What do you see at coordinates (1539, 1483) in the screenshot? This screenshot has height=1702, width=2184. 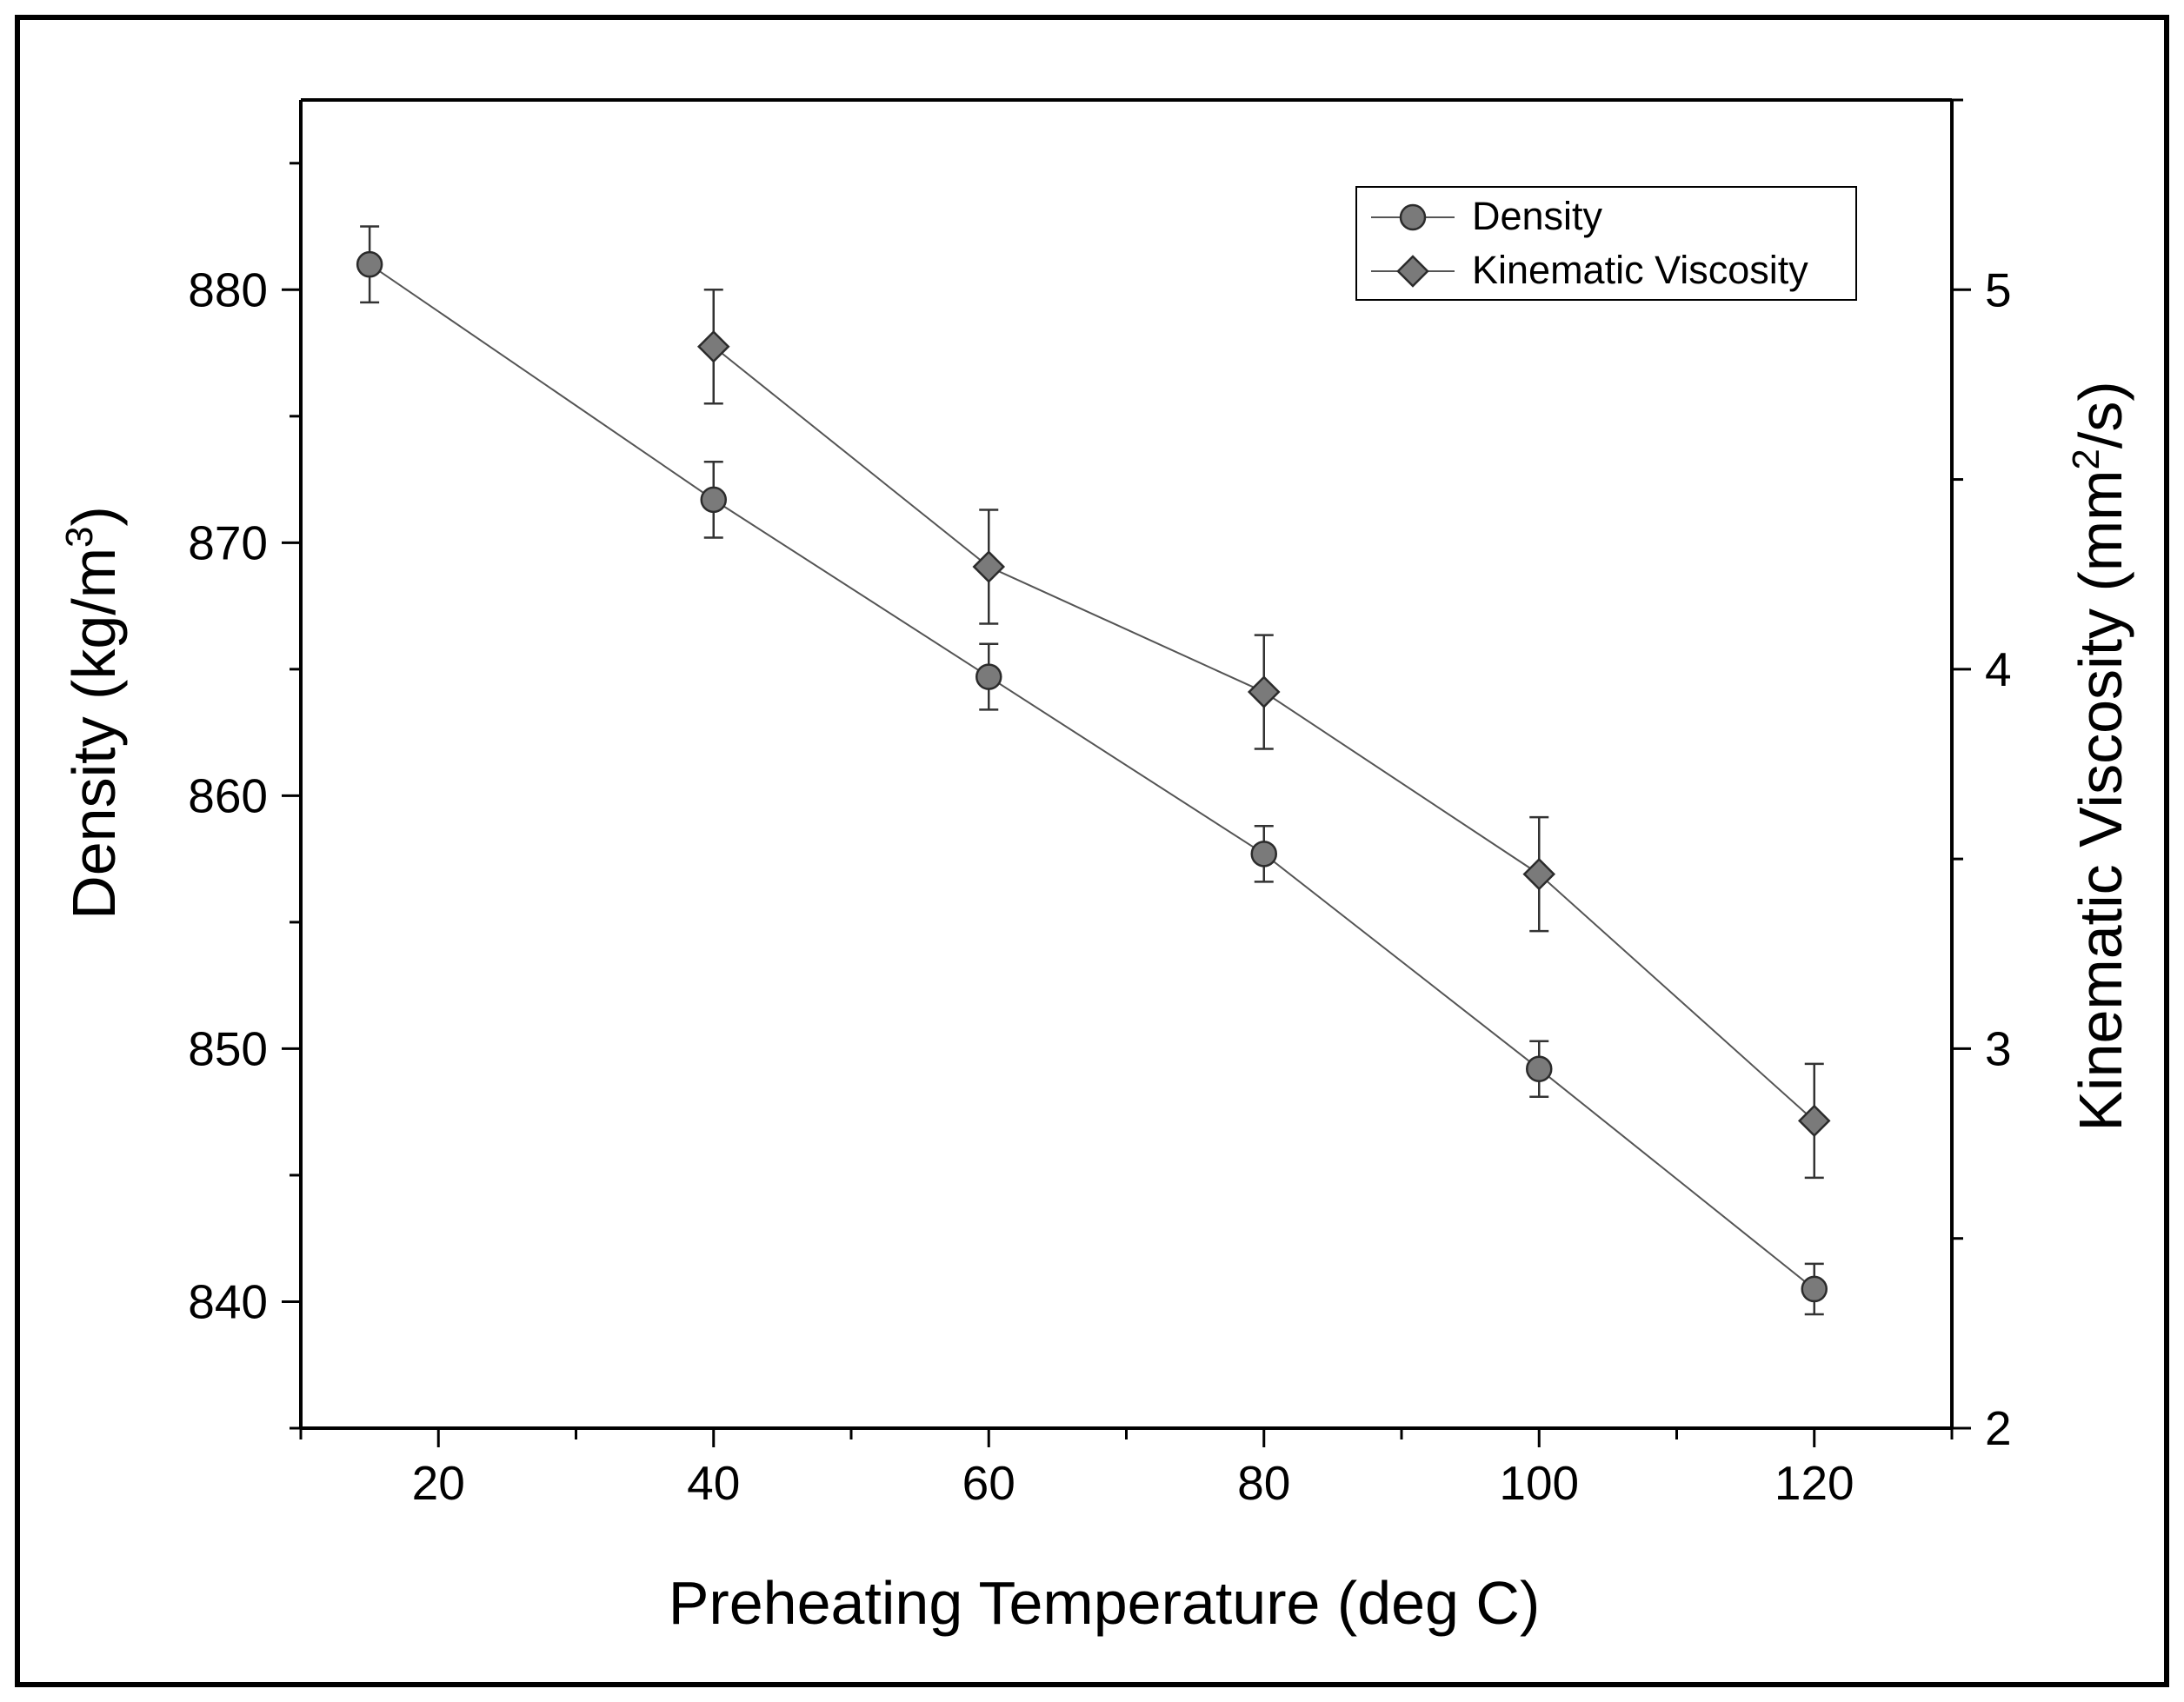 I see `x-tick-label: 100` at bounding box center [1539, 1483].